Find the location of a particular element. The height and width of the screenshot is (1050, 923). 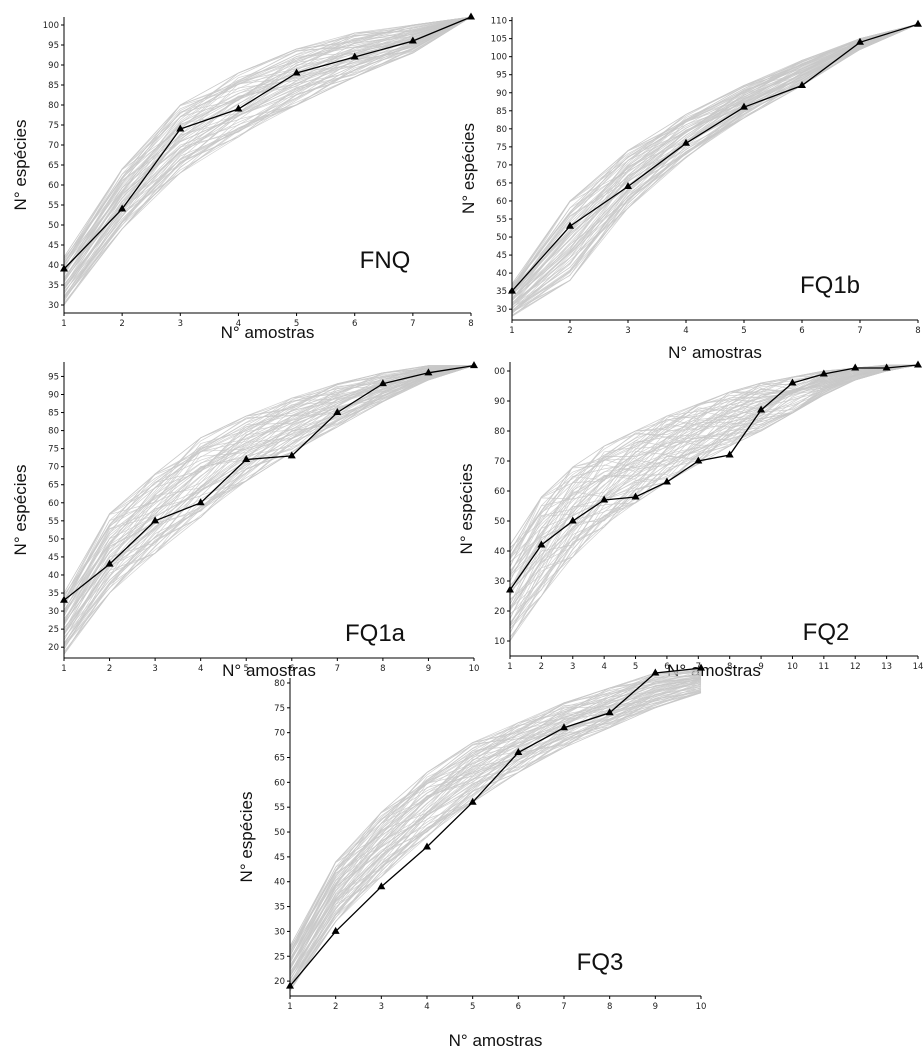

panel-title: FQ1b is located at coordinates (830, 285).